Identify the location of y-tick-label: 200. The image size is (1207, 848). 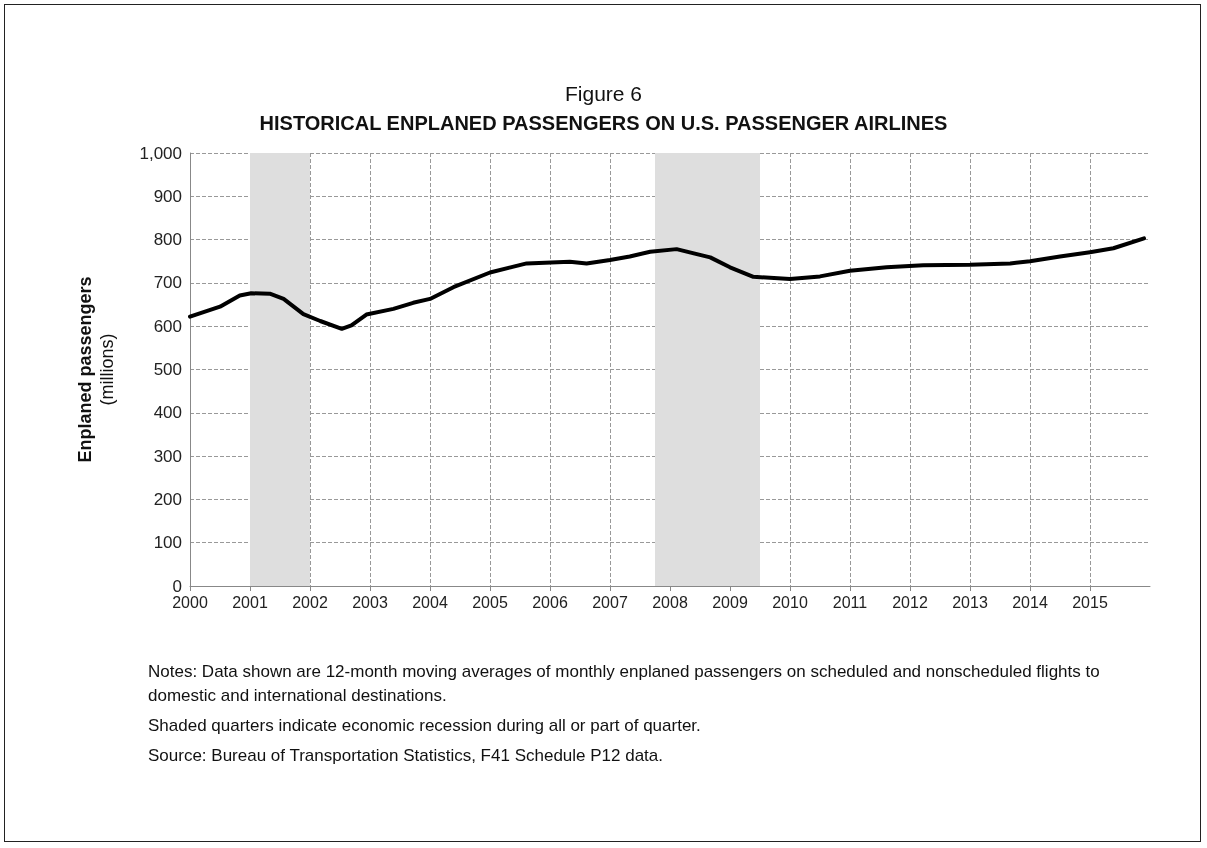
(167, 499).